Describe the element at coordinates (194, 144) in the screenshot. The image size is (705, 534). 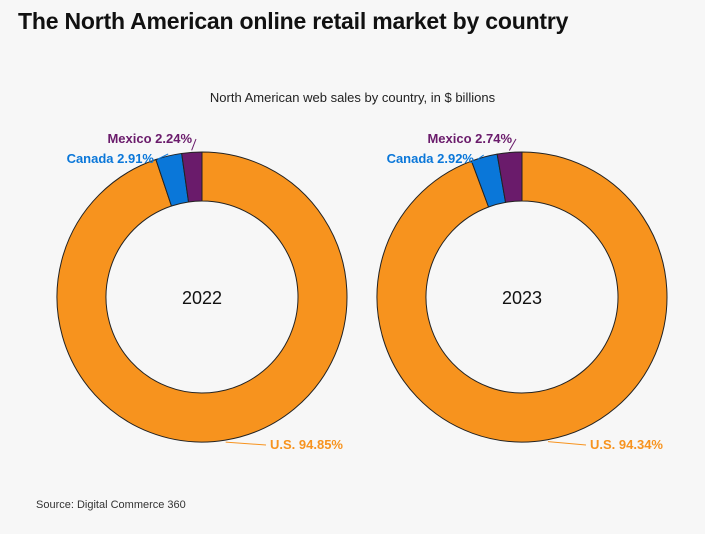
I see `leader-line-mexico-2022` at that location.